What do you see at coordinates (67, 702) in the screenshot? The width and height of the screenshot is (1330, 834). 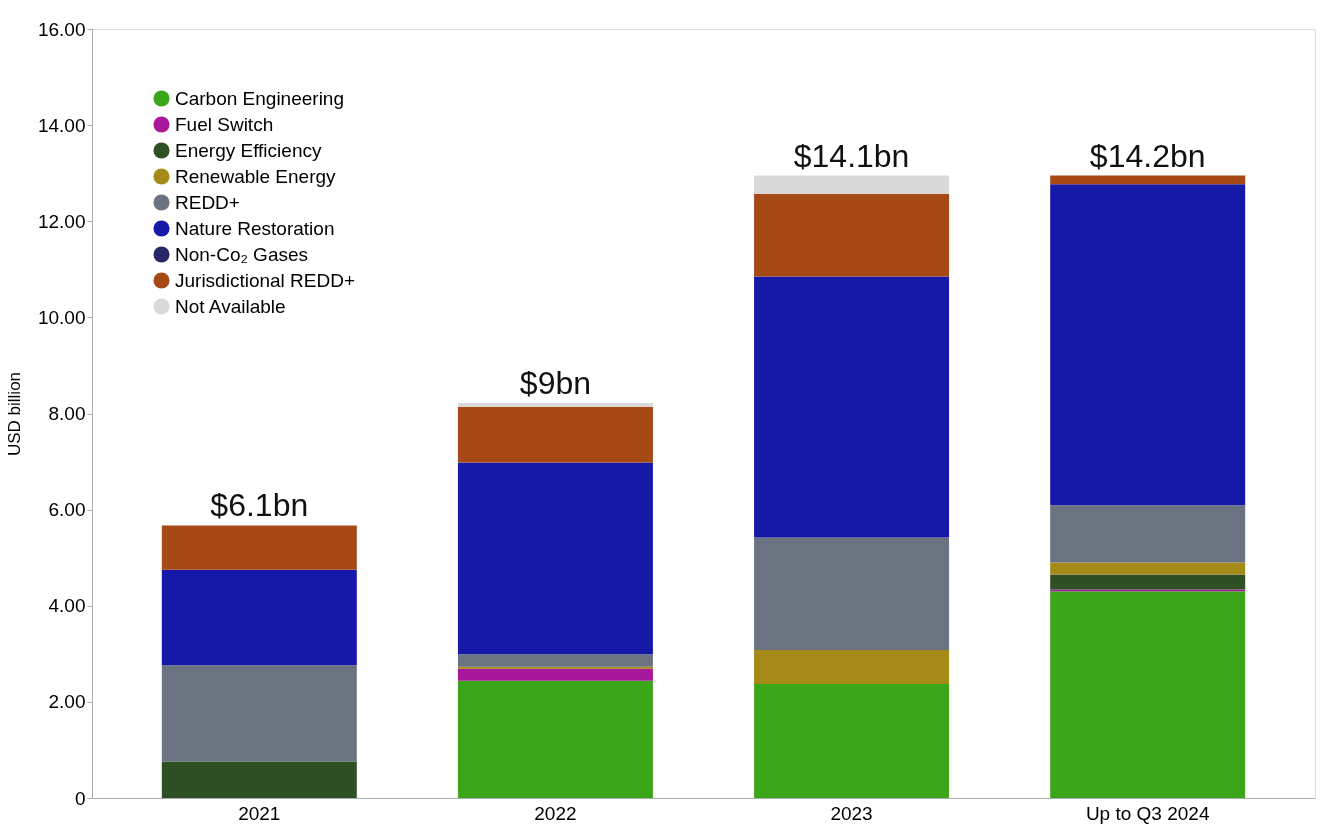 I see `y-tick-label: 2.00` at bounding box center [67, 702].